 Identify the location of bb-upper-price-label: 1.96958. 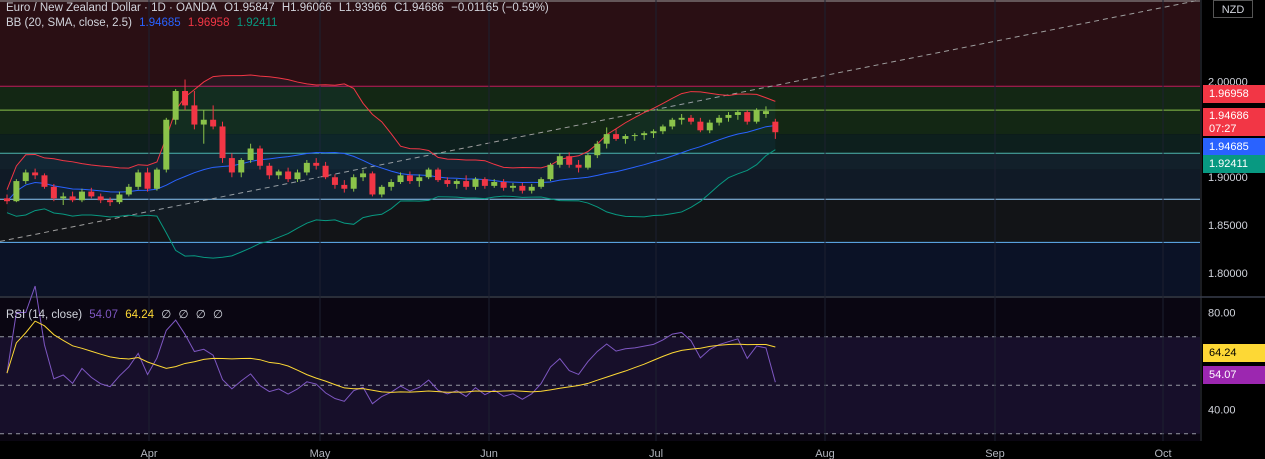
(1234, 94).